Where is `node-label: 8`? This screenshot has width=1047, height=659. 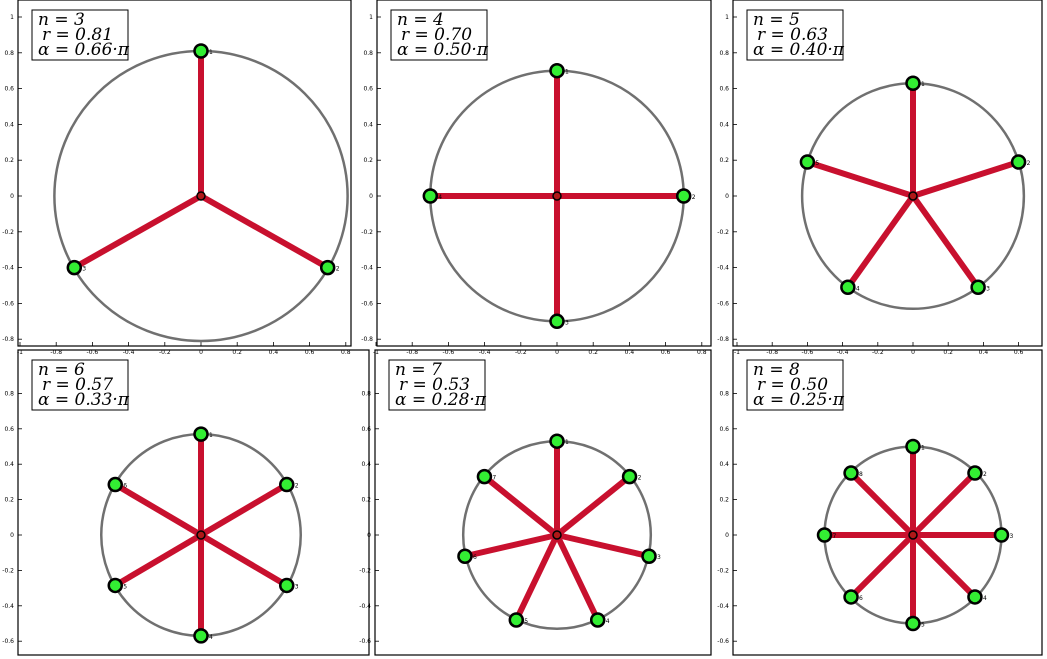
node-label: 8 is located at coordinates (861, 474).